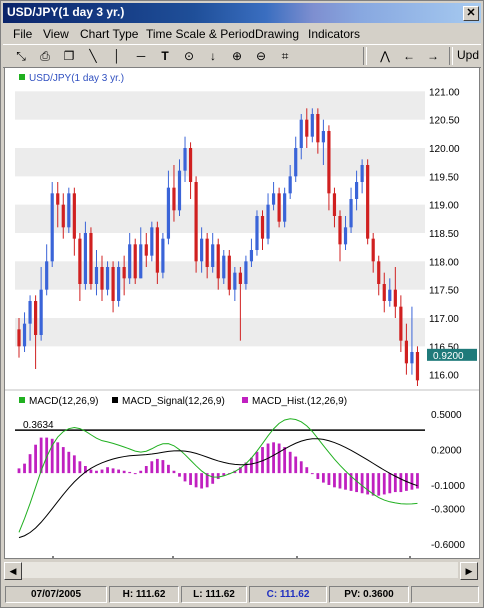 The width and height of the screenshot is (484, 608). I want to click on macd-tick-label: -0.1000, so click(448, 486).